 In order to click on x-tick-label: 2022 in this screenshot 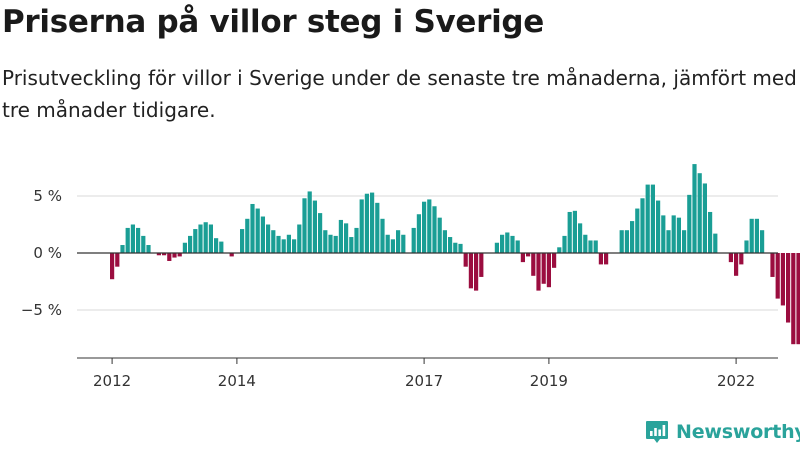, I will do `click(736, 381)`.